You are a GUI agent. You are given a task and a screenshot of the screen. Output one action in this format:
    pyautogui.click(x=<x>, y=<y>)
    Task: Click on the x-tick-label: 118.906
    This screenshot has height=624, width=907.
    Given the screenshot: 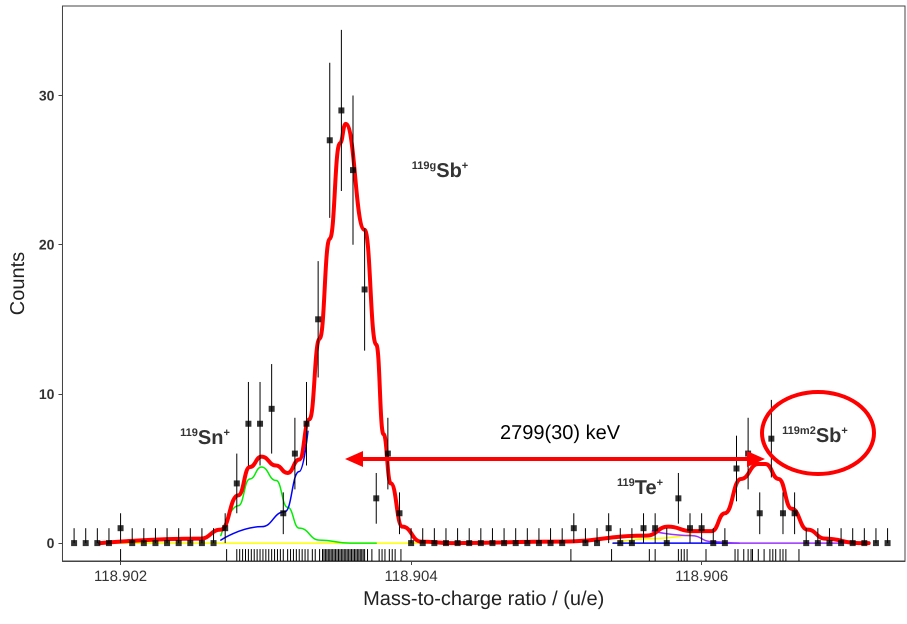 What is the action you would take?
    pyautogui.click(x=701, y=576)
    